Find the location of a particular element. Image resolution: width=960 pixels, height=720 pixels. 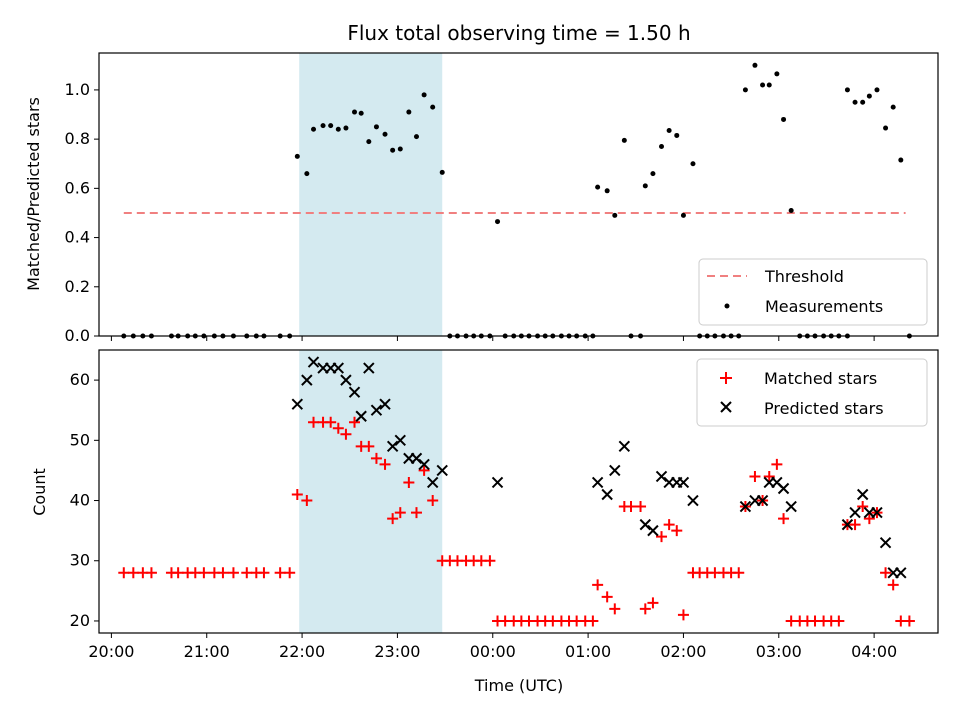

y-tick-label: 30 is located at coordinates (80, 560).